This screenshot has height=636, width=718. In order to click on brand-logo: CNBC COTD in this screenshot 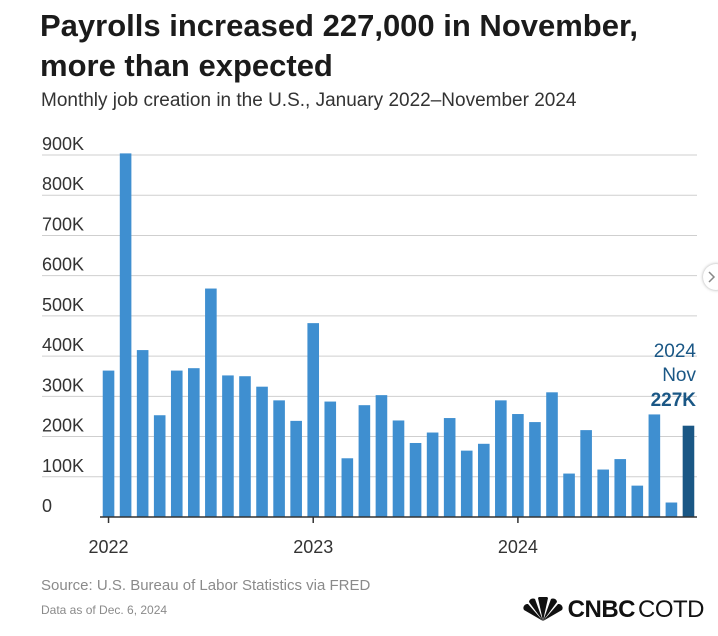, I will do `click(613, 610)`.